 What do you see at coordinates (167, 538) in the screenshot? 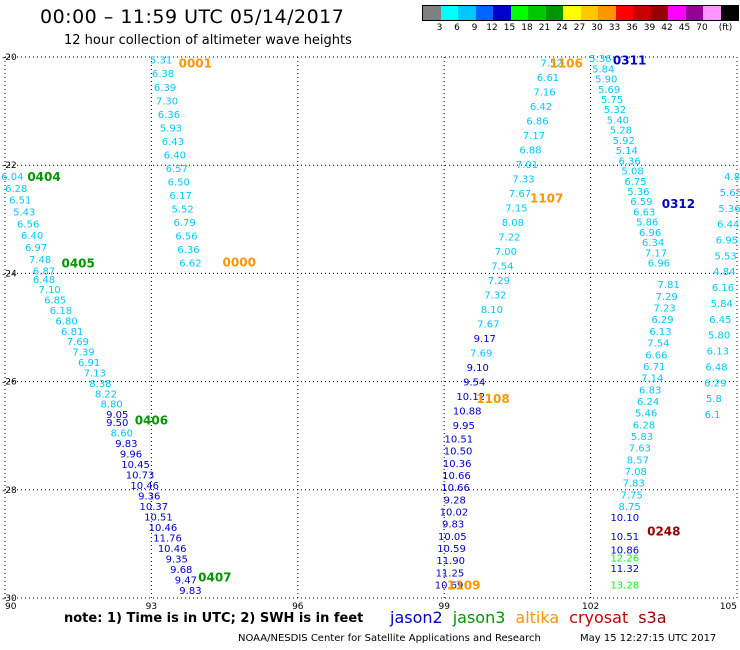
I see `wave-height-value: 11.76` at bounding box center [167, 538].